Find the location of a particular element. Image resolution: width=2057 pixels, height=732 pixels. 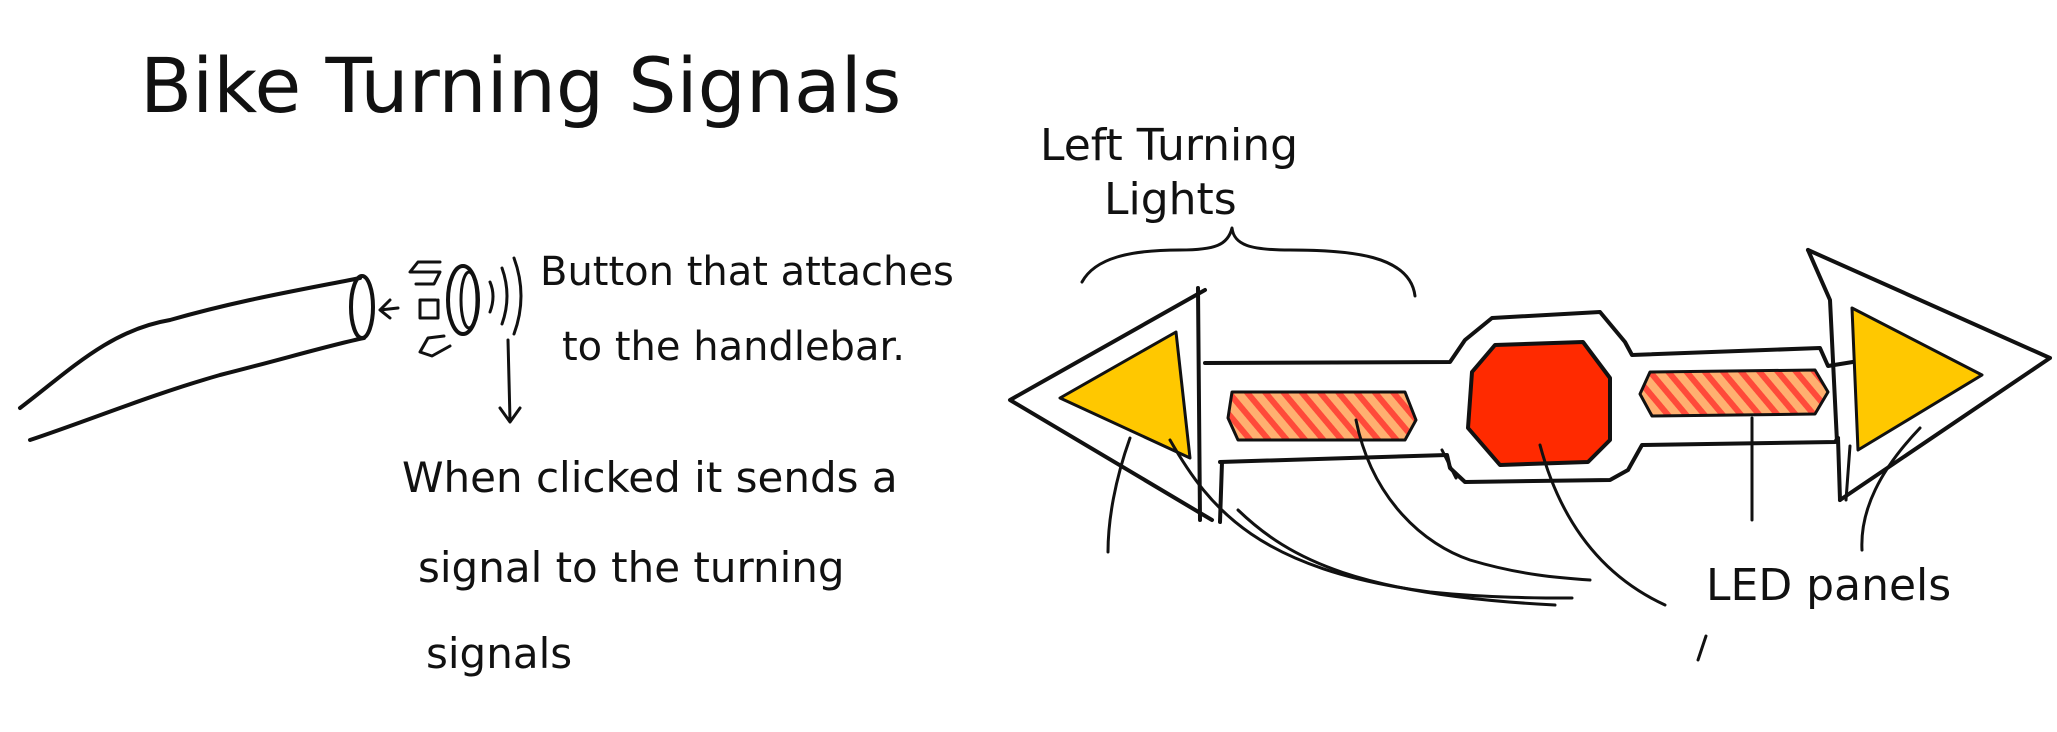

button-icon is located at coordinates (450, 307).